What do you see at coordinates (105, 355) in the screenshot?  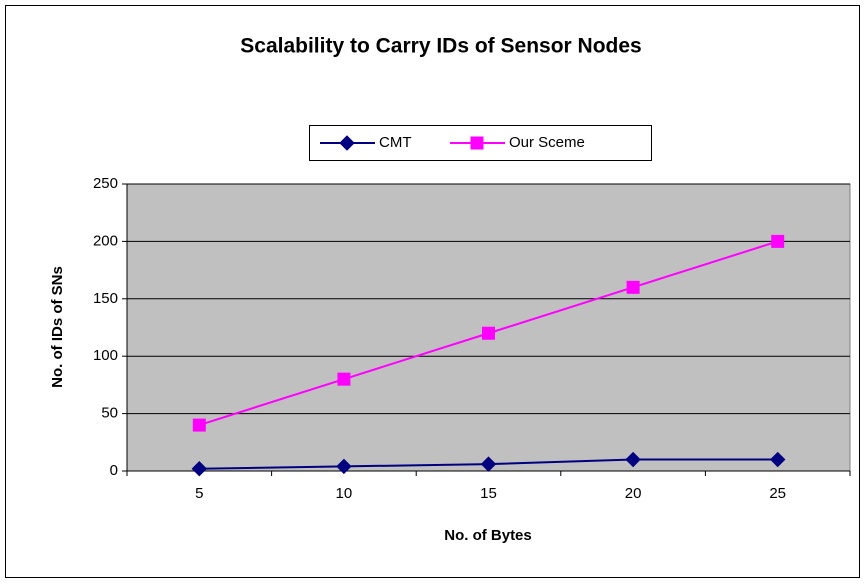 I see `y-tick-label: 100` at bounding box center [105, 355].